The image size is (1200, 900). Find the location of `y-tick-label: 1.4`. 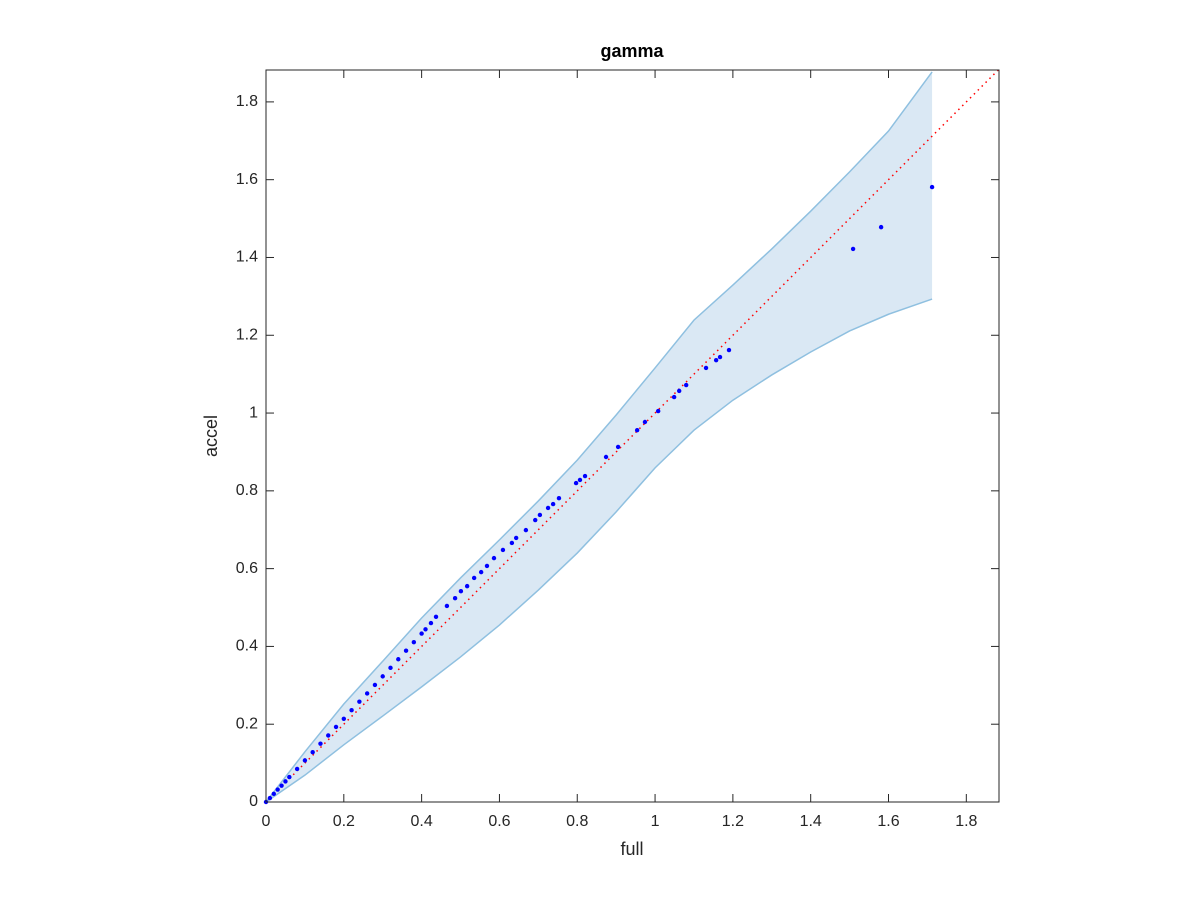

y-tick-label: 1.4 is located at coordinates (247, 257).